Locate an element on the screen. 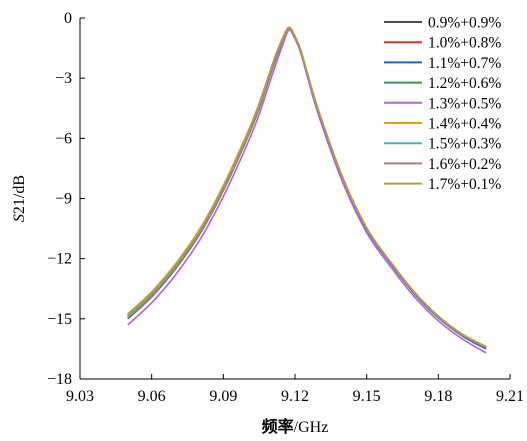 The height and width of the screenshot is (441, 527). x-tick-label: 9.09 is located at coordinates (223, 396).